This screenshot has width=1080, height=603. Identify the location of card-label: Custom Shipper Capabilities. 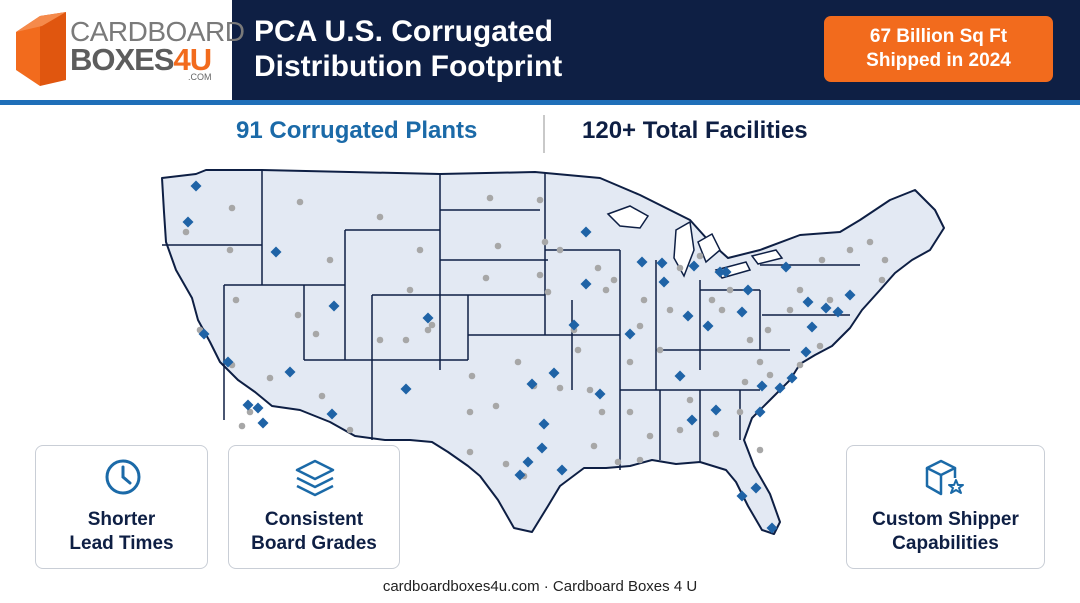
(945, 531).